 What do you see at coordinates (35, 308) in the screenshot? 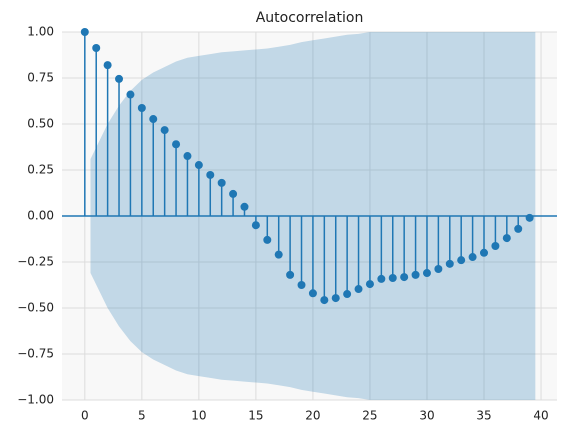
I see `y-tick-label: −0.50` at bounding box center [35, 308].